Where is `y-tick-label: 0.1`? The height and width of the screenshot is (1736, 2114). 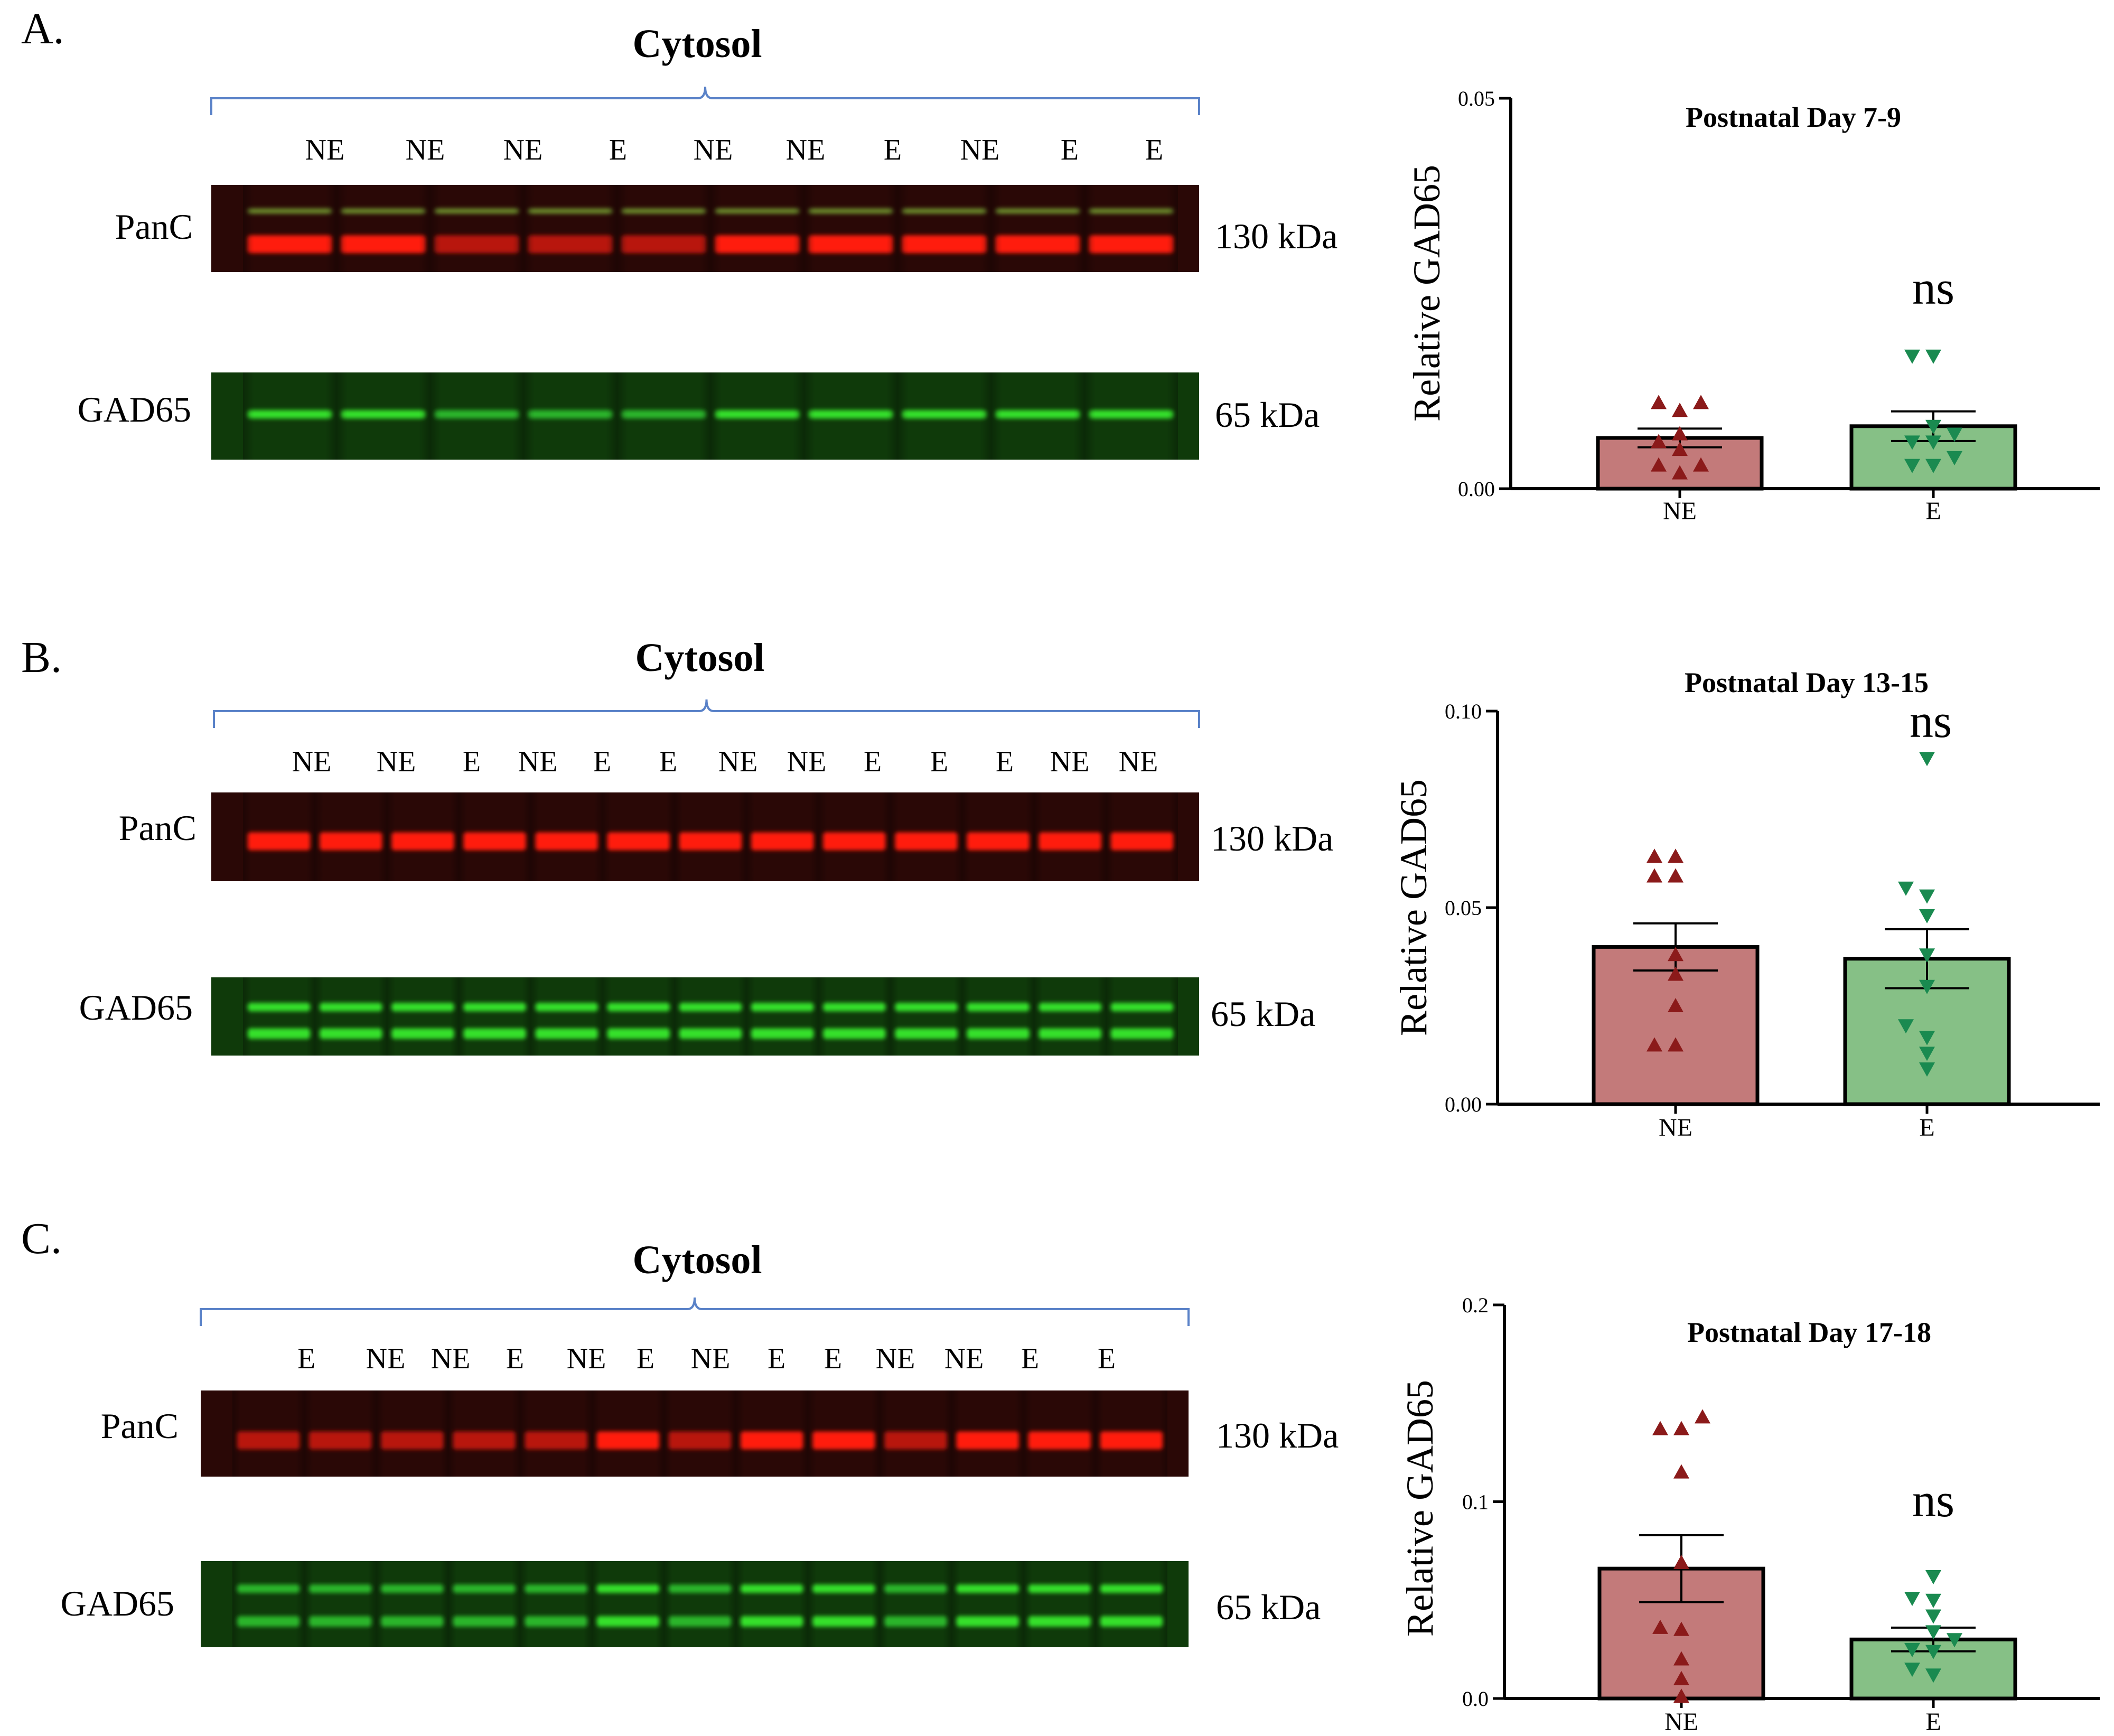
y-tick-label: 0.1 is located at coordinates (1475, 1502).